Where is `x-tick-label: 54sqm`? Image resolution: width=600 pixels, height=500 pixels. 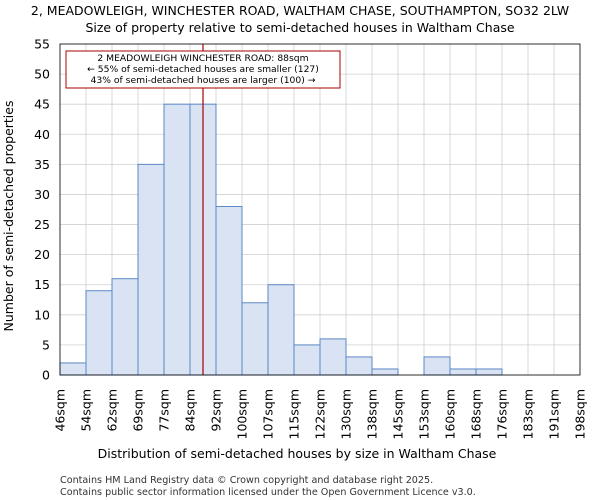 x-tick-label: 54sqm is located at coordinates (86, 410).